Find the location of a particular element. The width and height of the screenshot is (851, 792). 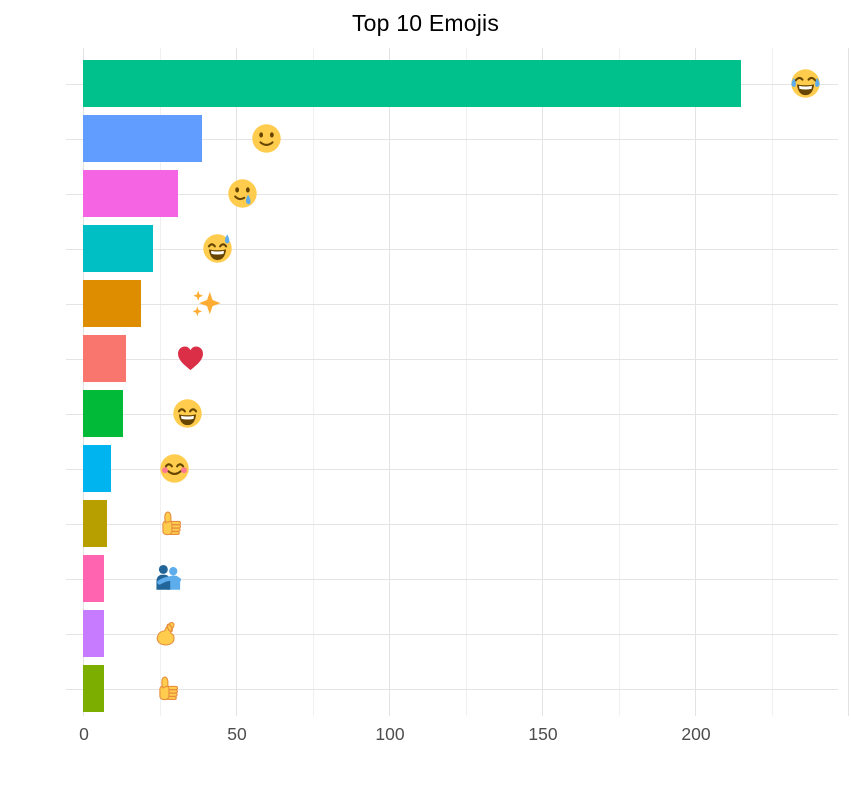

bar-smiling-face-with-tear is located at coordinates (130, 193).